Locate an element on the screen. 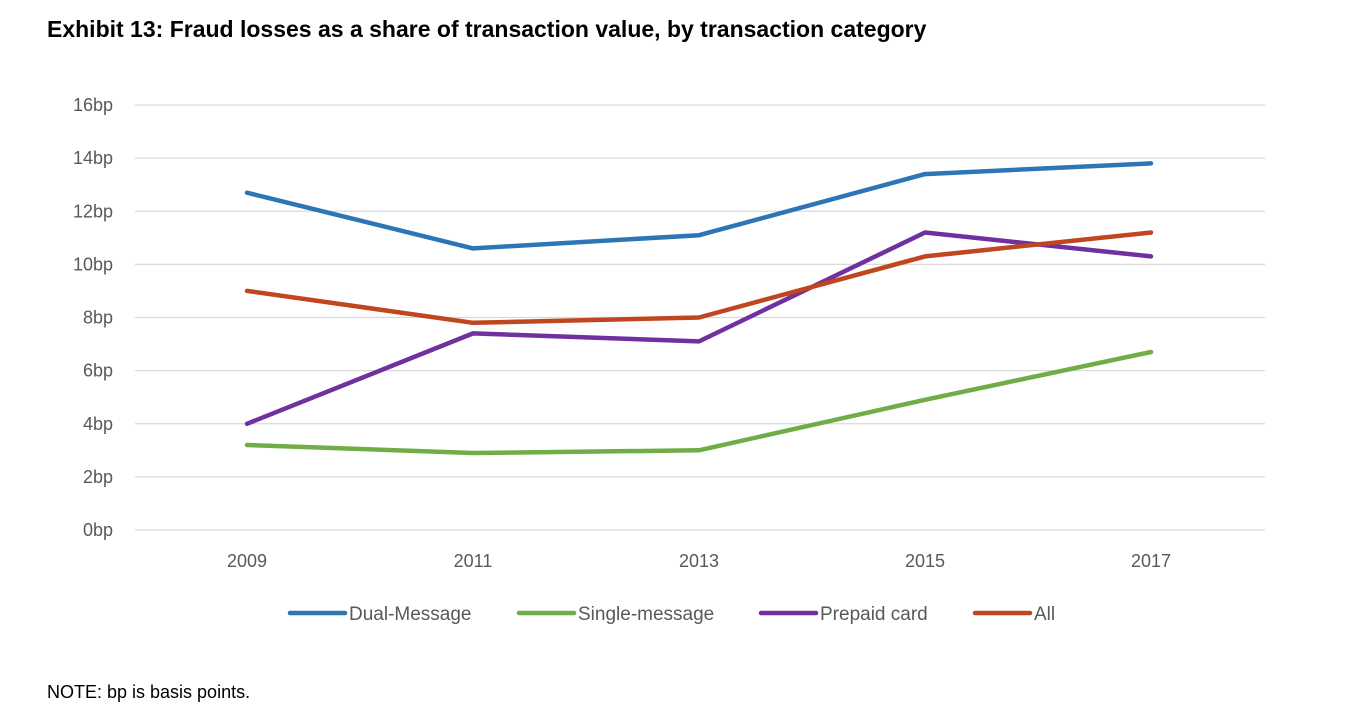  y-tick-label: 6bp is located at coordinates (98, 371).